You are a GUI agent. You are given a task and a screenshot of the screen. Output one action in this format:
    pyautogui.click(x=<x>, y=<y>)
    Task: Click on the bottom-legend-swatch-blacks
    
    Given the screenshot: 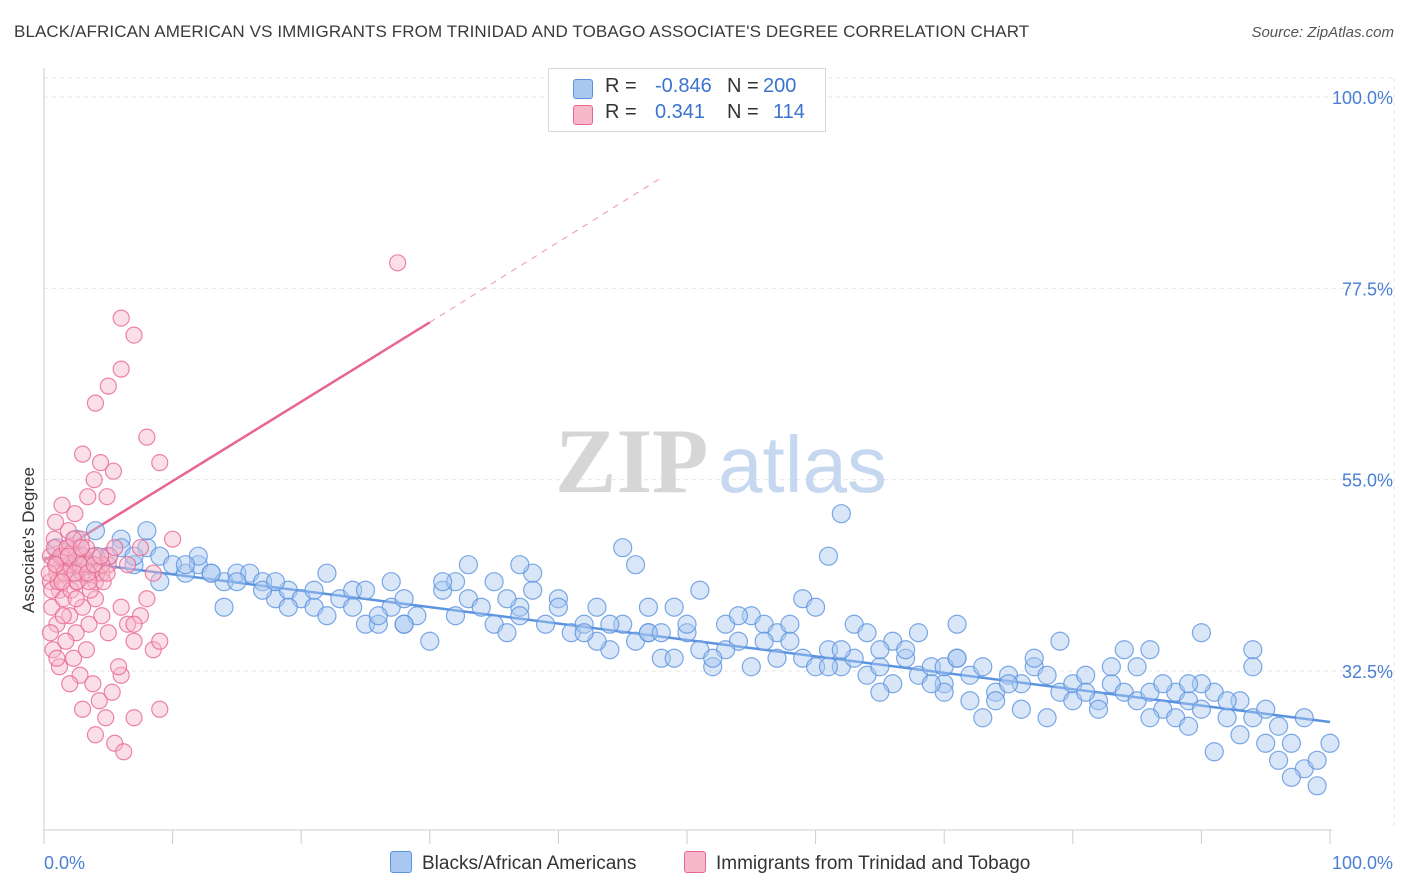 What is the action you would take?
    pyautogui.click(x=401, y=862)
    